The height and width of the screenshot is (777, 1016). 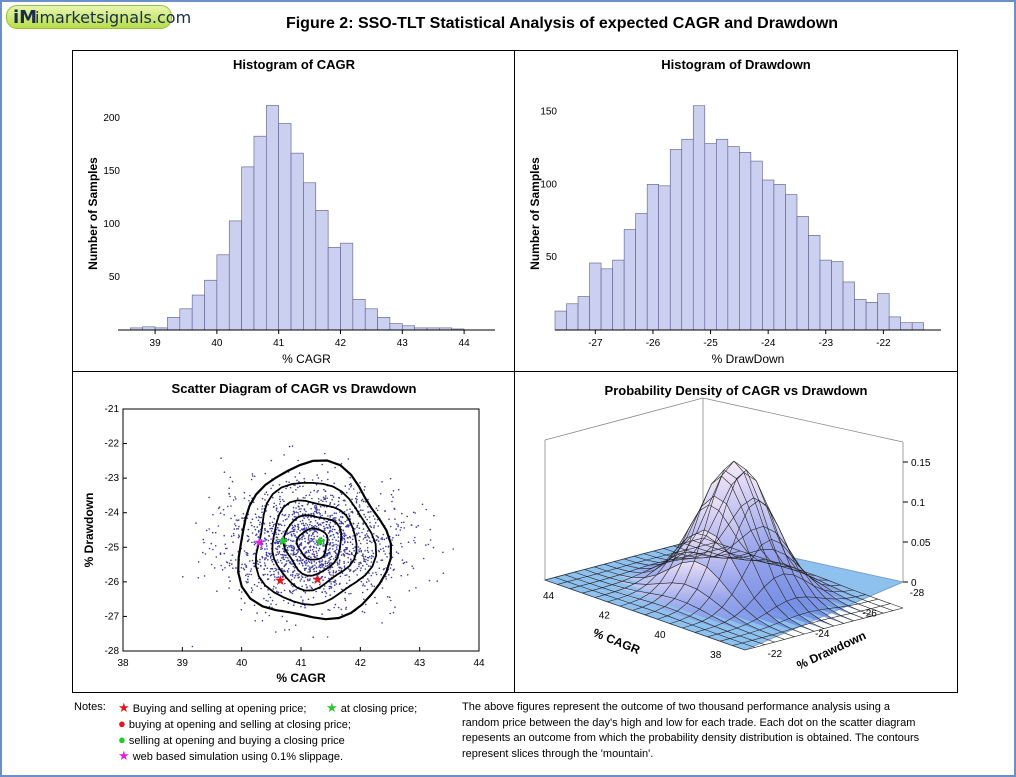 What do you see at coordinates (98, 17) in the screenshot?
I see `site-logo: iM imarketsignals.com` at bounding box center [98, 17].